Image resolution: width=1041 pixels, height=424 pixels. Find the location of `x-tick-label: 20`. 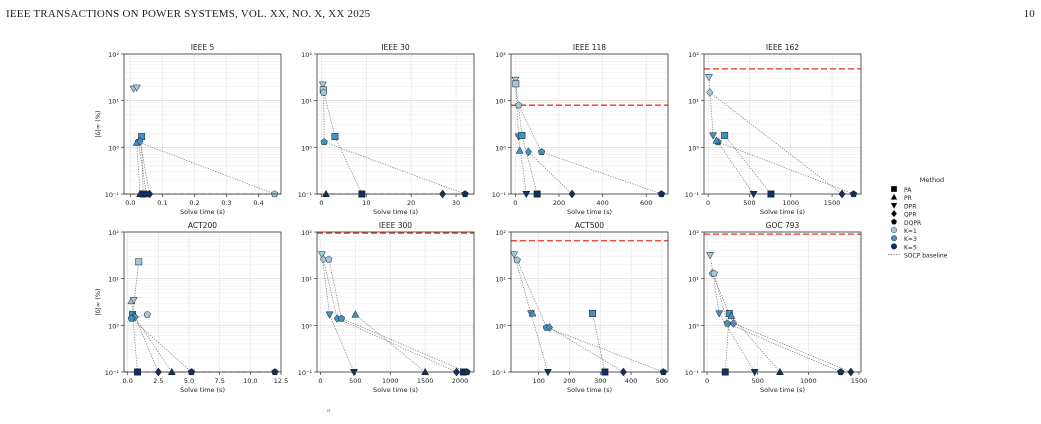

x-tick-label: 20 is located at coordinates (411, 203).